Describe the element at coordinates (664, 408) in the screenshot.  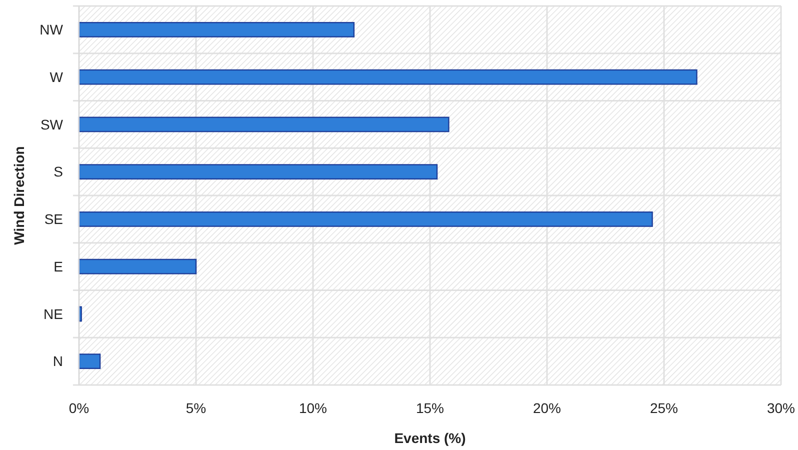
I see `x-tick-label: 25%` at that location.